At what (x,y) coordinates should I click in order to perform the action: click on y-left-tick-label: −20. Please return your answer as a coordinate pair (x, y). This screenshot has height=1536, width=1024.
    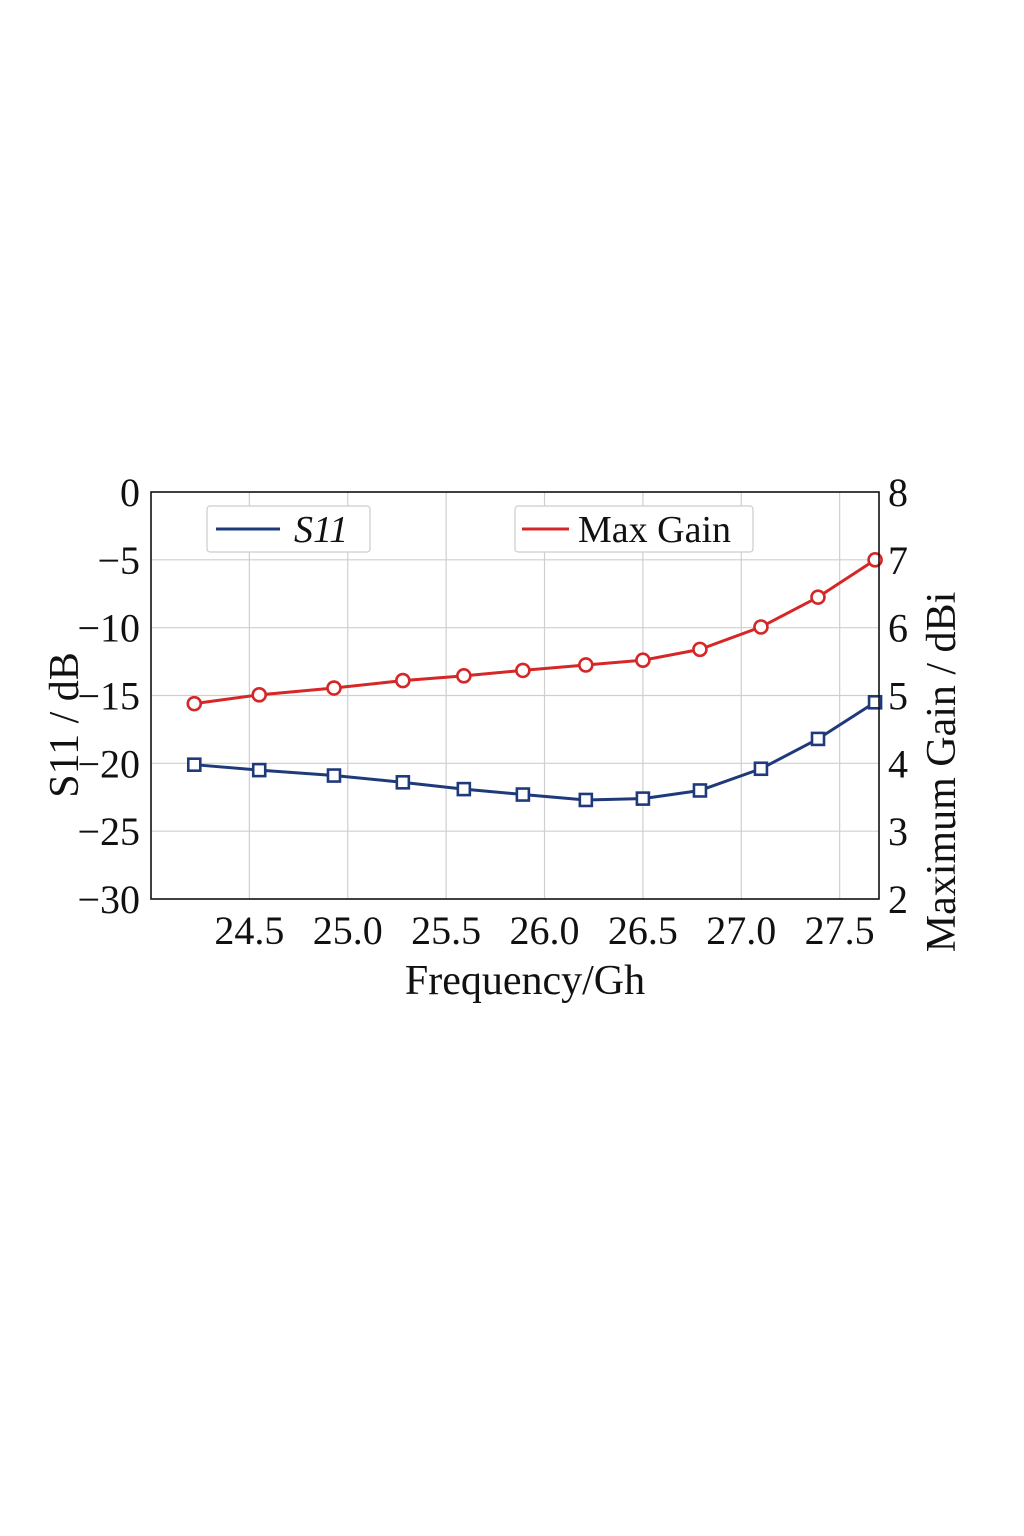
    Looking at the image, I should click on (108, 763).